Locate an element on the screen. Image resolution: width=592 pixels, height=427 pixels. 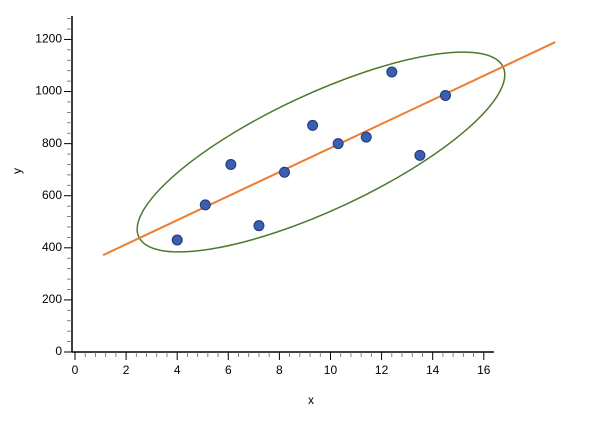
x-tick-label: 16 is located at coordinates (484, 370).